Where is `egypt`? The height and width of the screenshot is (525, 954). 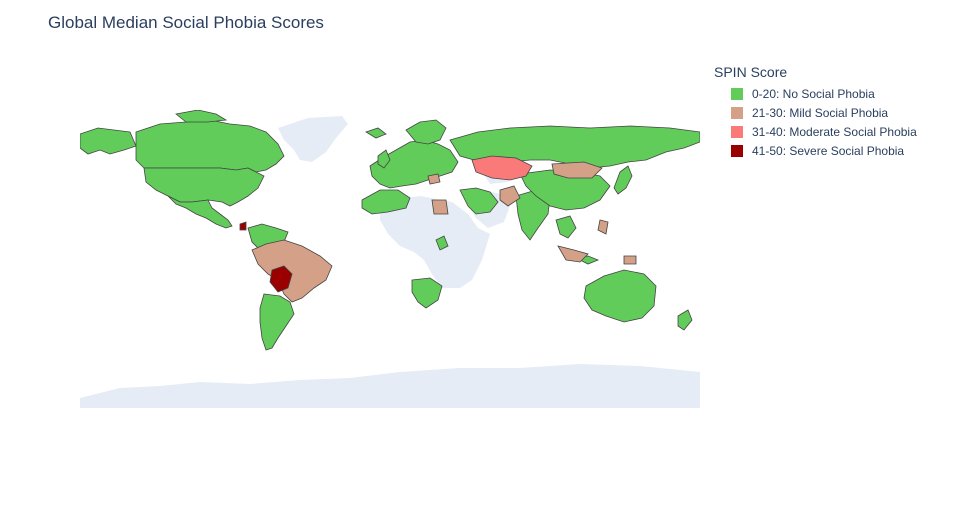
egypt is located at coordinates (440, 207).